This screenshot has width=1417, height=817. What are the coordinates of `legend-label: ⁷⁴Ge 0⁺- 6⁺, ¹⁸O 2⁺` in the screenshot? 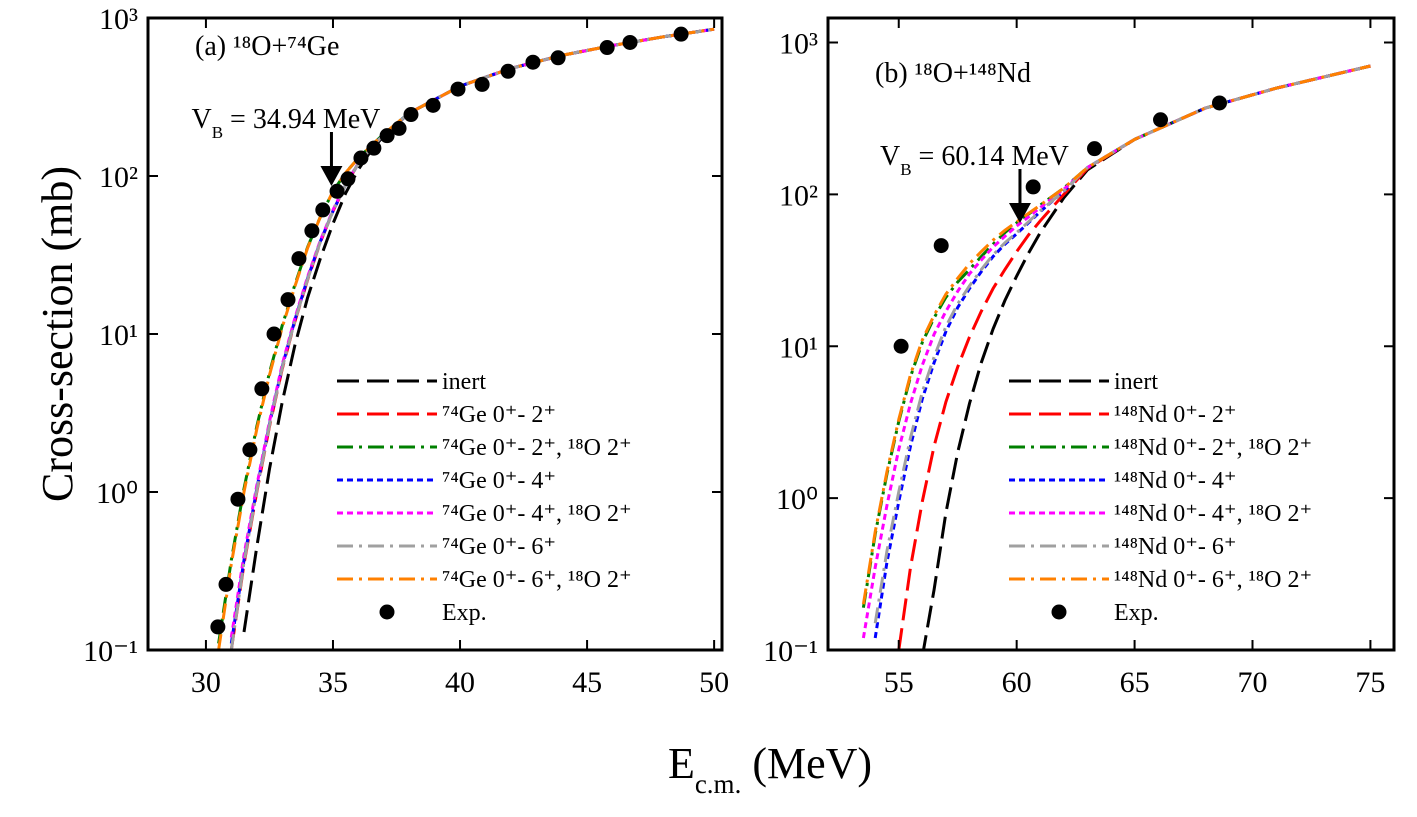 It's located at (537, 580).